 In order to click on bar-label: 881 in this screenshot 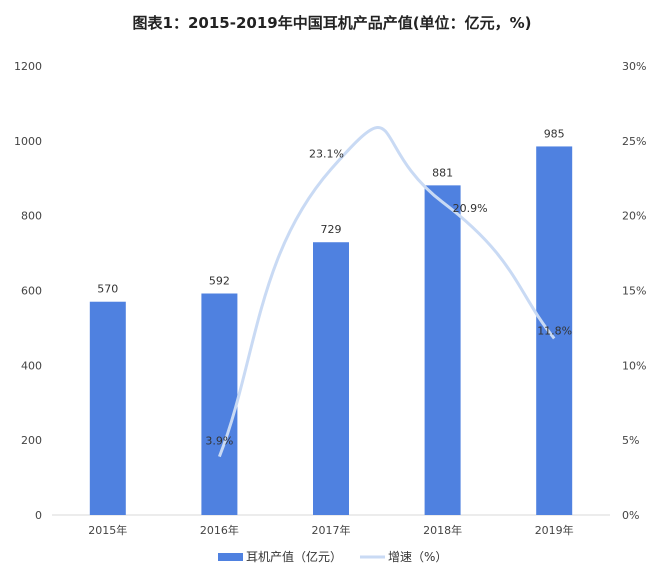, I will do `click(442, 172)`.